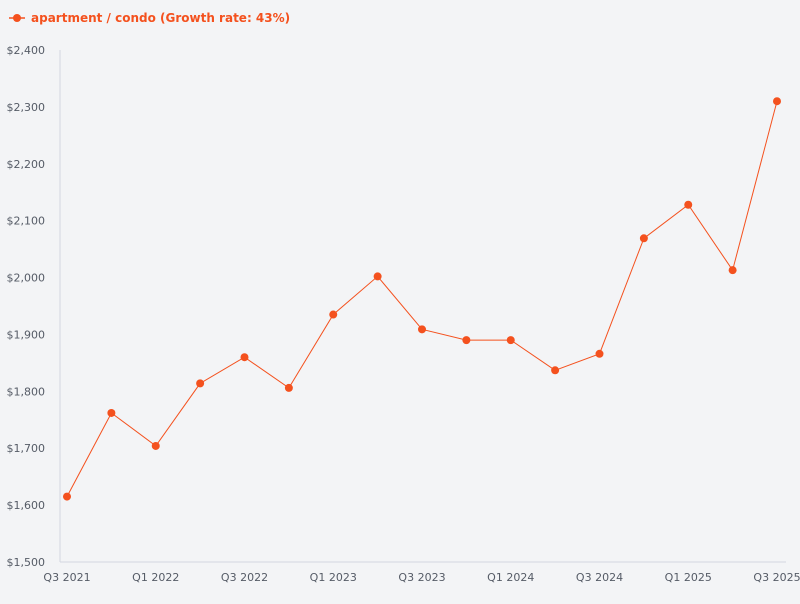 The width and height of the screenshot is (800, 604). I want to click on x-tick-label: Q3 2021, so click(66, 577).